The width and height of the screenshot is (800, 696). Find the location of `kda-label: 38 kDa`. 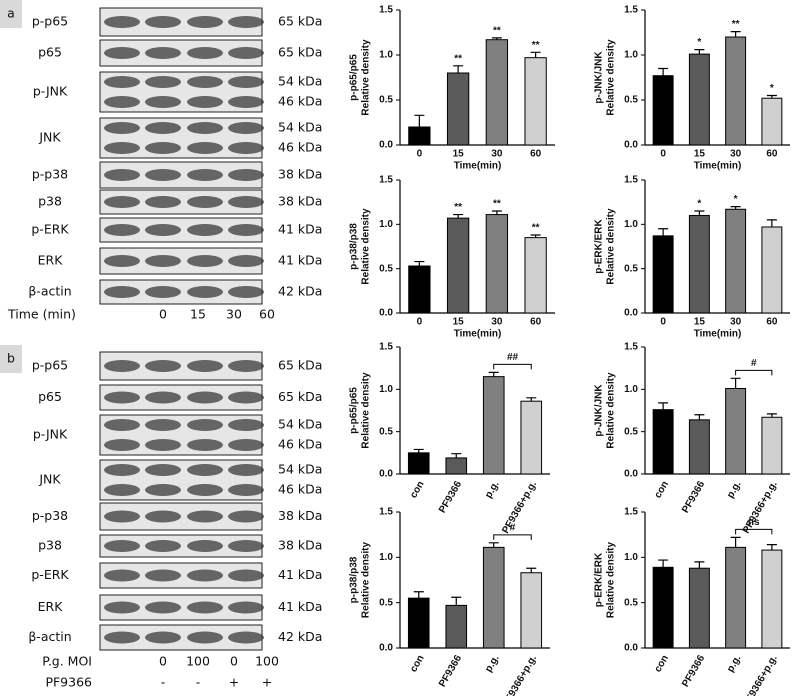

kda-label: 38 kDa is located at coordinates (300, 174).